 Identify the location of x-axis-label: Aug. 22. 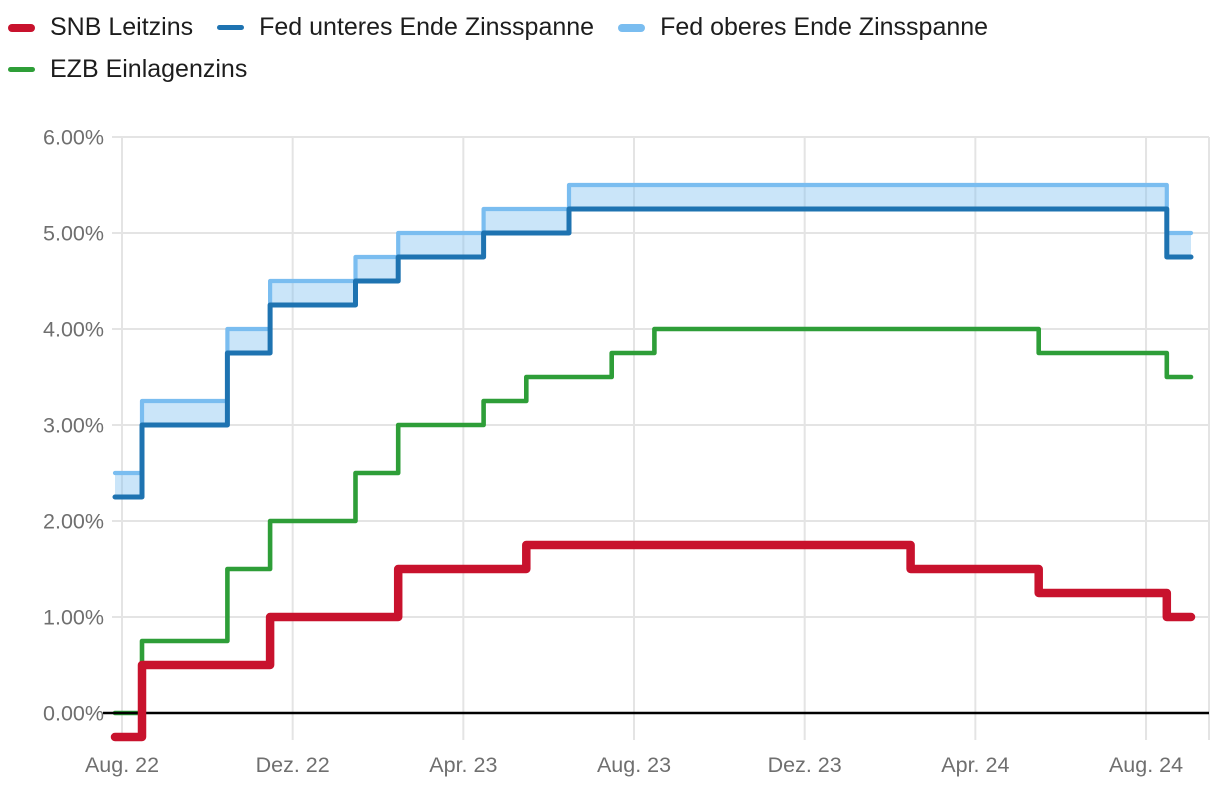
(122, 765).